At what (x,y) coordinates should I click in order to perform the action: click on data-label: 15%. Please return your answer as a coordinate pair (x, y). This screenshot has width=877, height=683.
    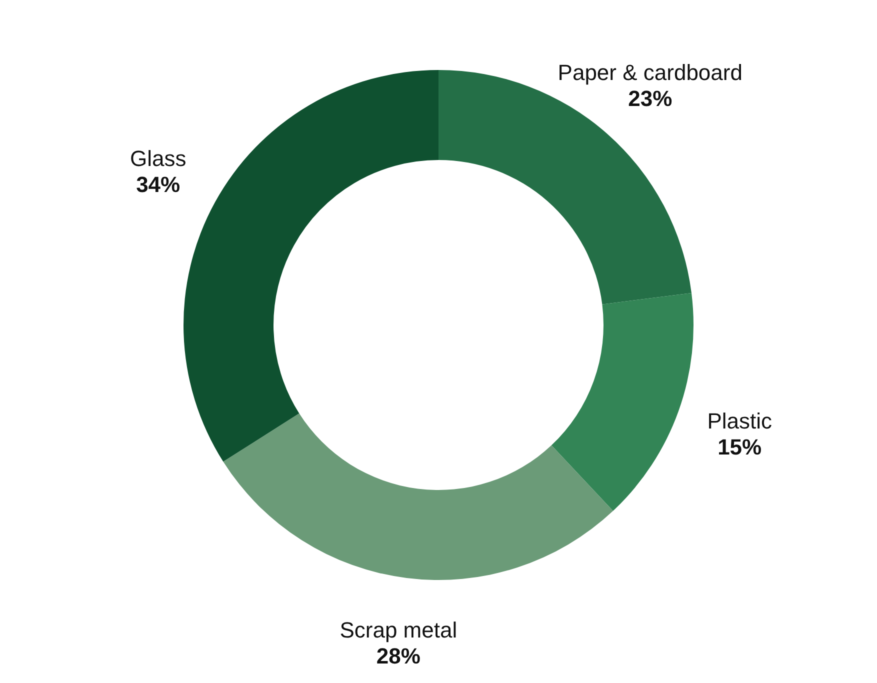
    Looking at the image, I should click on (740, 447).